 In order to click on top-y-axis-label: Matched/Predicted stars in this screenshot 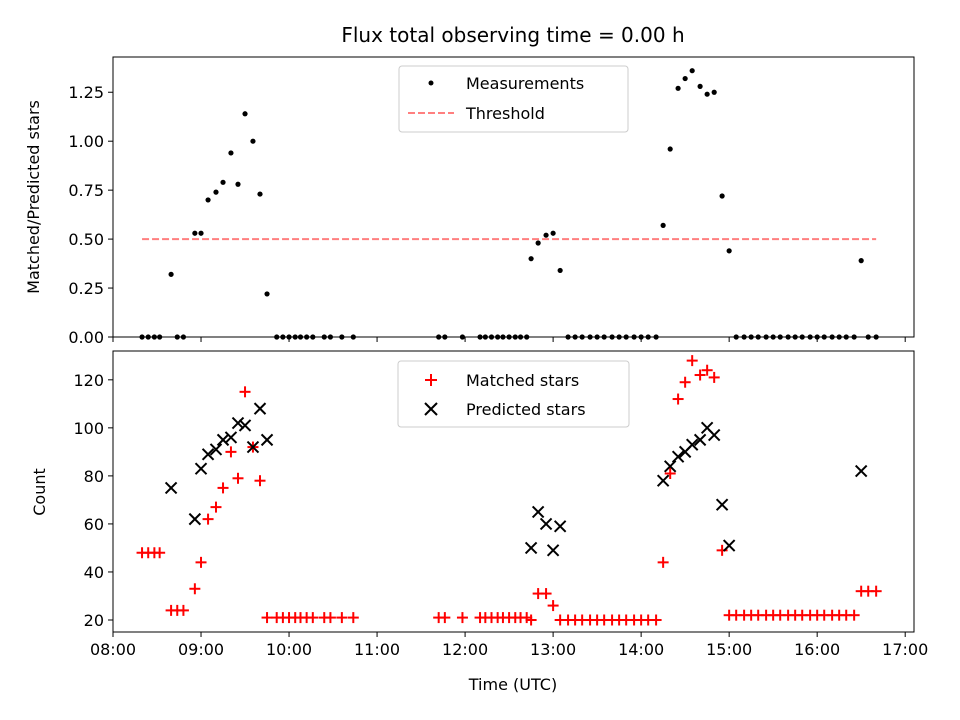, I will do `click(33, 197)`.